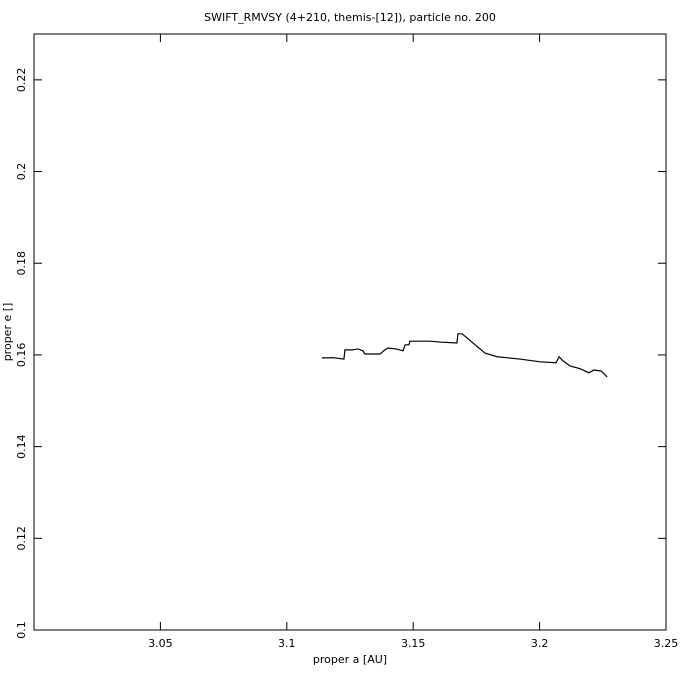 This screenshot has height=680, width=680. Describe the element at coordinates (464, 355) in the screenshot. I see `data-line` at that location.